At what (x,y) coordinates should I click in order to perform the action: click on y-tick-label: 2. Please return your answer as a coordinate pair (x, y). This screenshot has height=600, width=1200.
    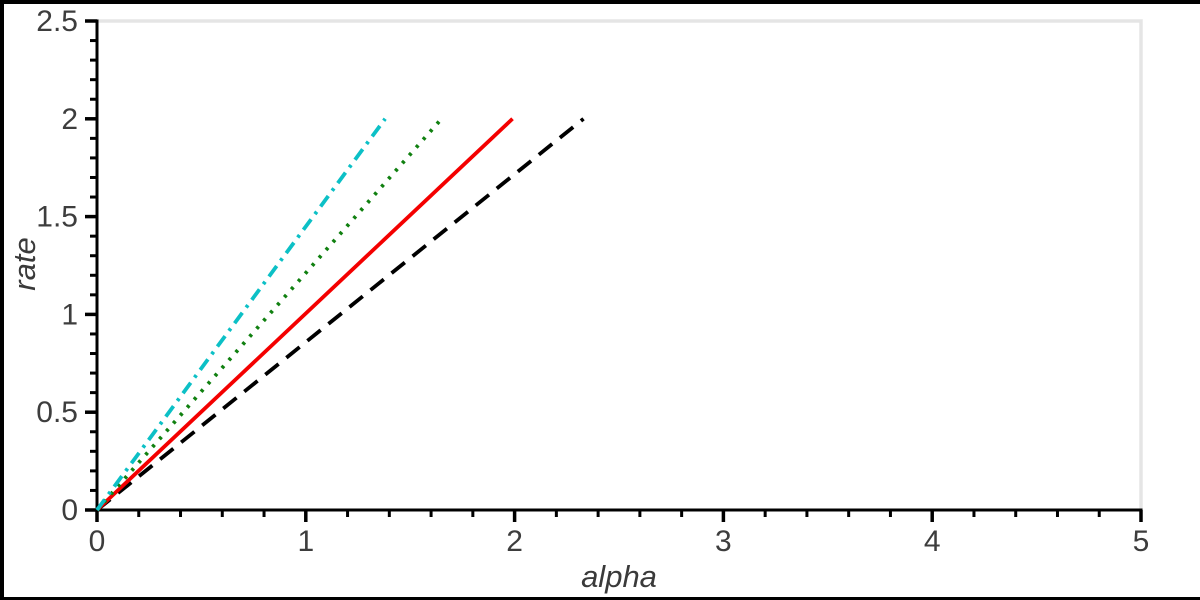
    Looking at the image, I should click on (69, 119).